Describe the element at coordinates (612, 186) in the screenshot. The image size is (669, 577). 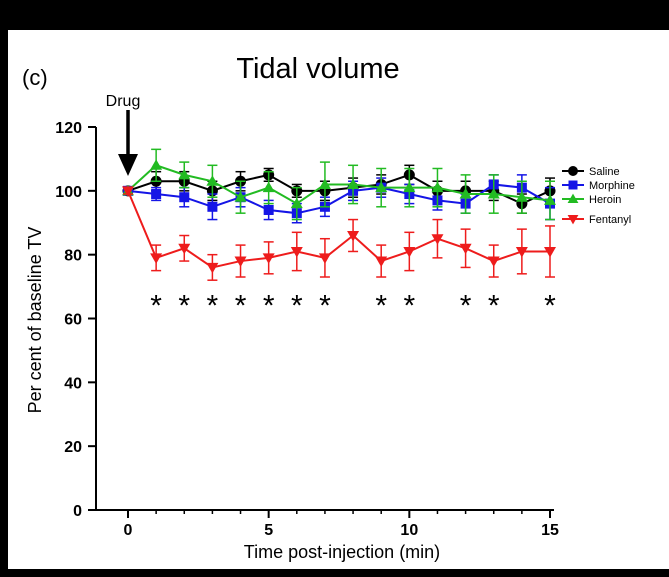
I see `legend-label: Morphine` at that location.